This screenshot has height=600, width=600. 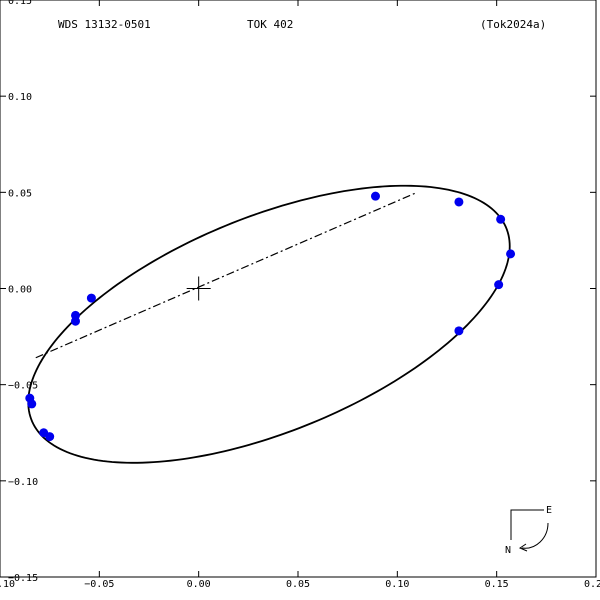 What do you see at coordinates (20, 3) in the screenshot?
I see `y-tick-label: 0.15` at bounding box center [20, 3].